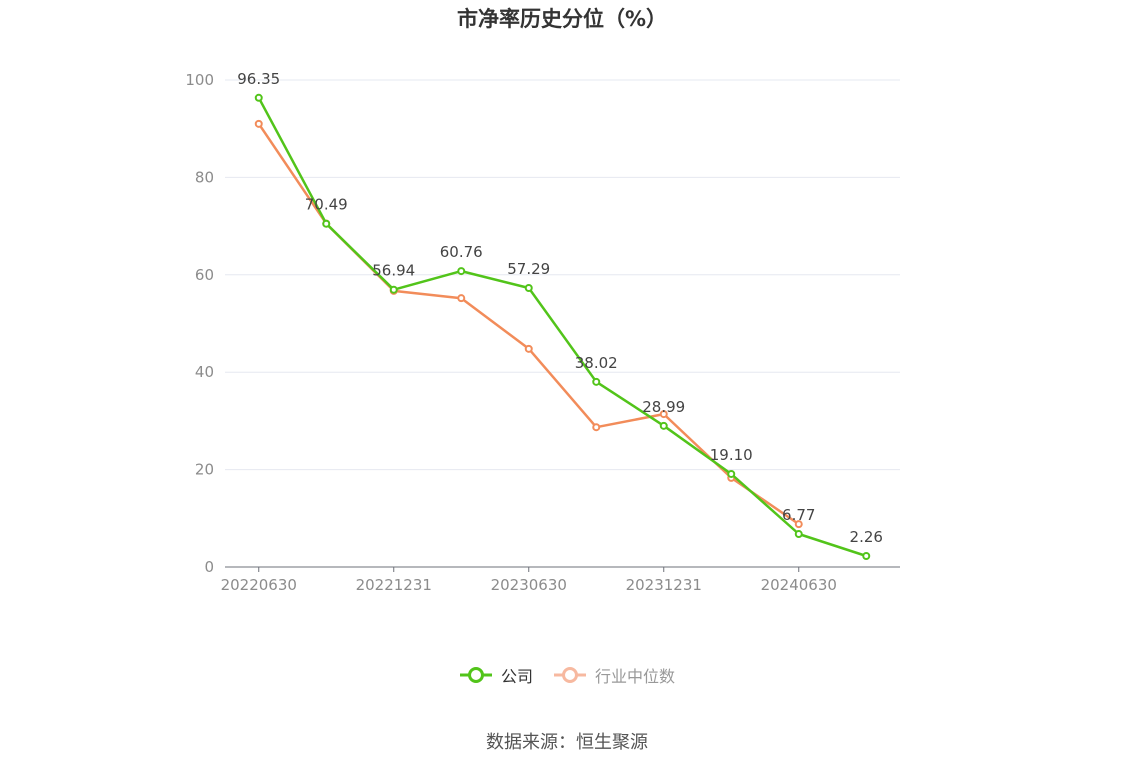 Image resolution: width=1134 pixels, height=766 pixels. I want to click on legend-item-industry-median: 行业中位数, so click(614, 675).